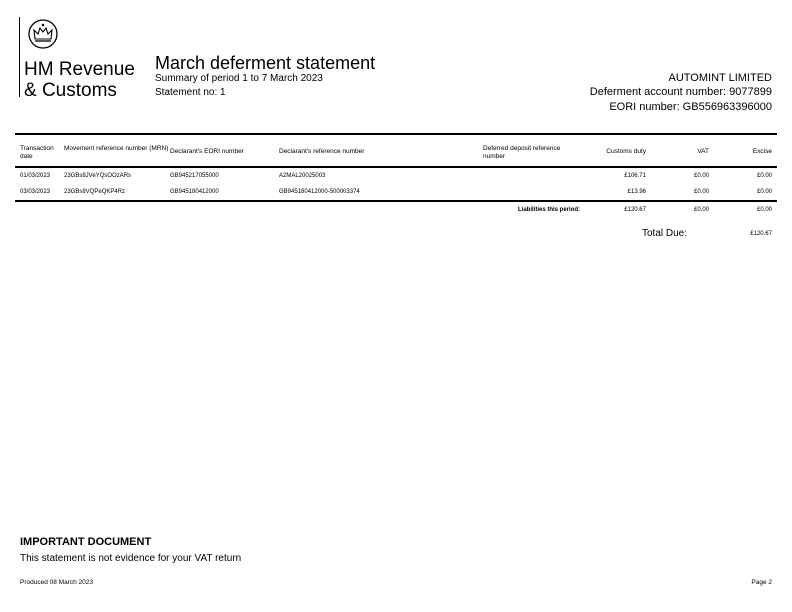 The height and width of the screenshot is (612, 792). What do you see at coordinates (116, 148) in the screenshot?
I see `col-mrn: Movement reference number (MRN)` at bounding box center [116, 148].